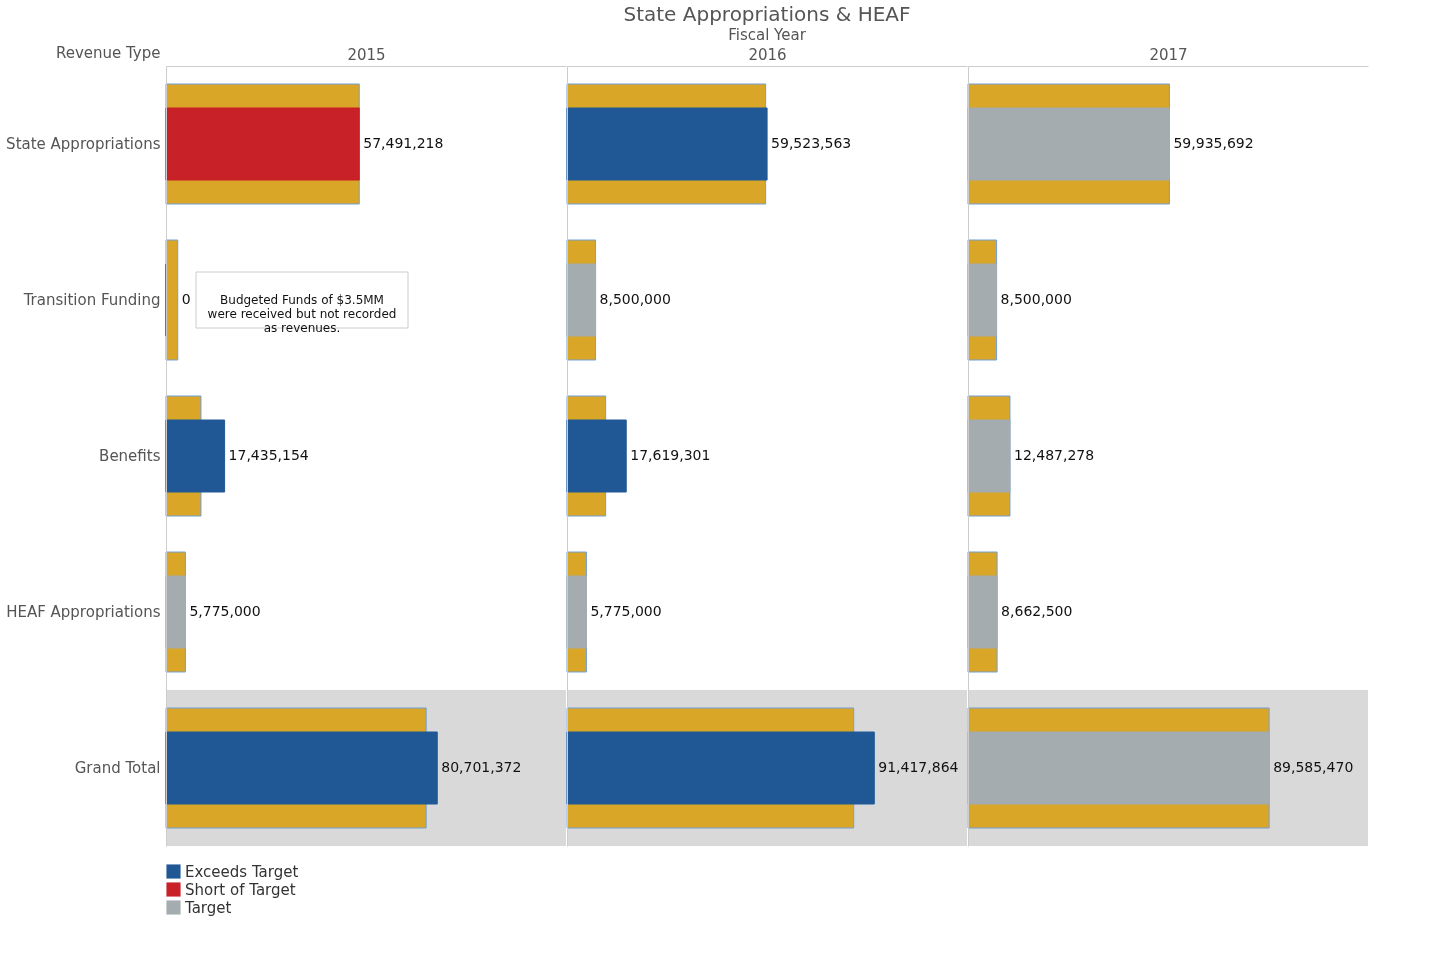  Describe the element at coordinates (918, 767) in the screenshot. I see `data-label: 91,417,864` at that location.